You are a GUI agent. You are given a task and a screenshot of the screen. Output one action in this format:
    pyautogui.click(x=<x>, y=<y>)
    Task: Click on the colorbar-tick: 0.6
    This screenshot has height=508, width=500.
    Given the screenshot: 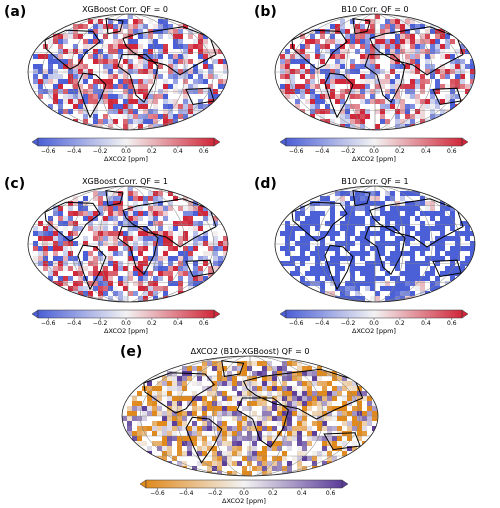 What is the action you would take?
    pyautogui.click(x=204, y=151)
    